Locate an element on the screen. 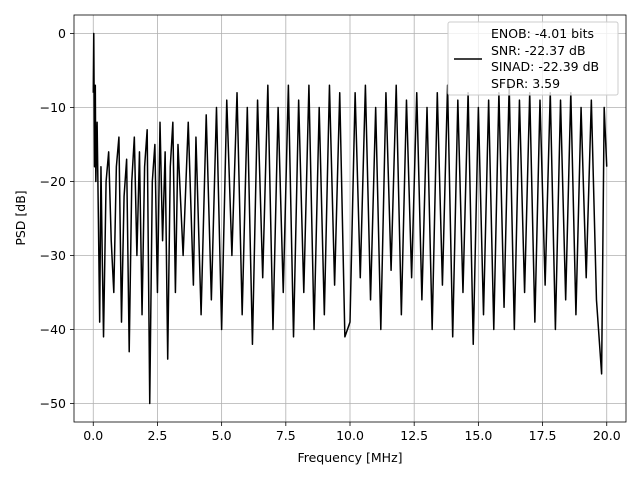  y-tick-label: −40 is located at coordinates (53, 329).